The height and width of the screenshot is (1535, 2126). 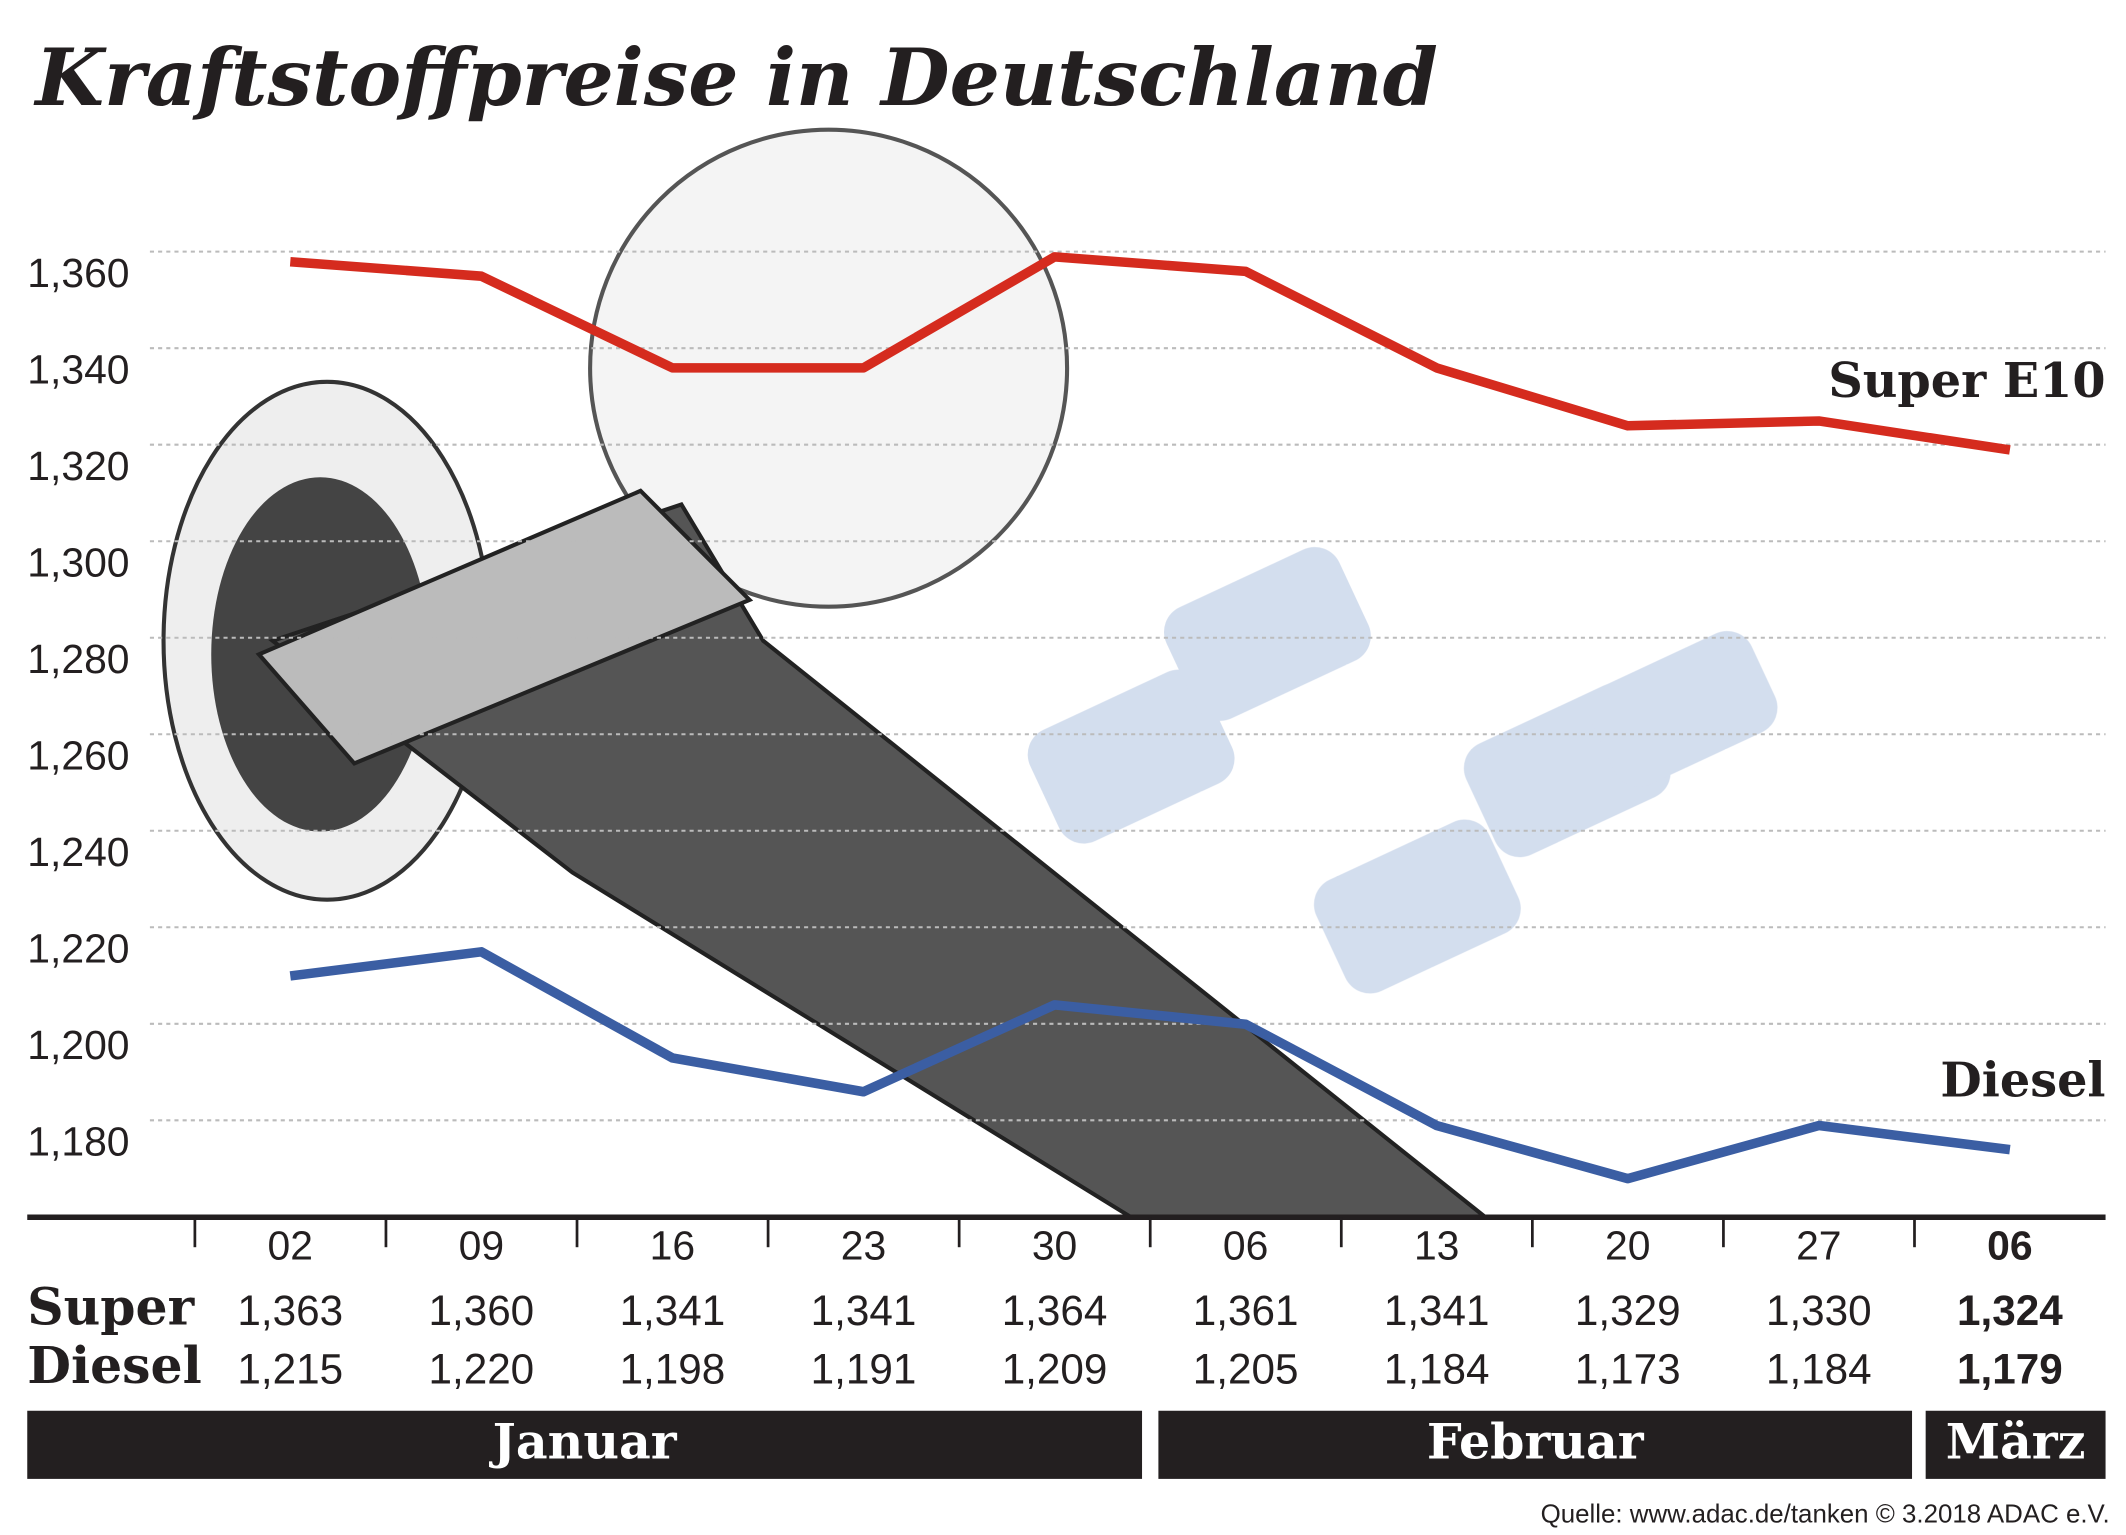 I want to click on value-label: 1,209, so click(x=1055, y=1369).